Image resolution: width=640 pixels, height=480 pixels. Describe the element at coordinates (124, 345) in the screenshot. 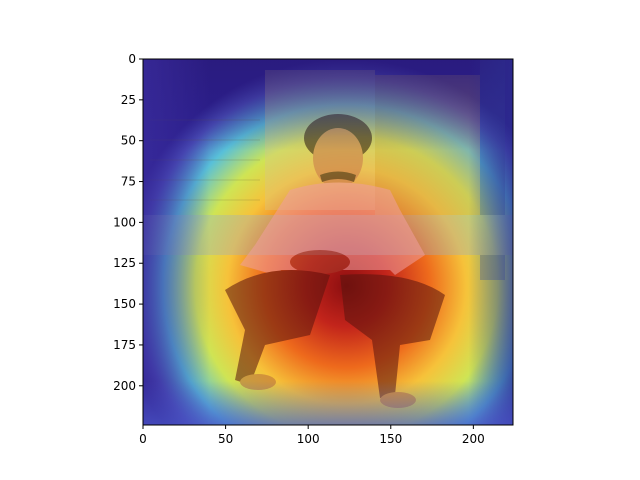

I see `y-tick-label: 175` at that location.